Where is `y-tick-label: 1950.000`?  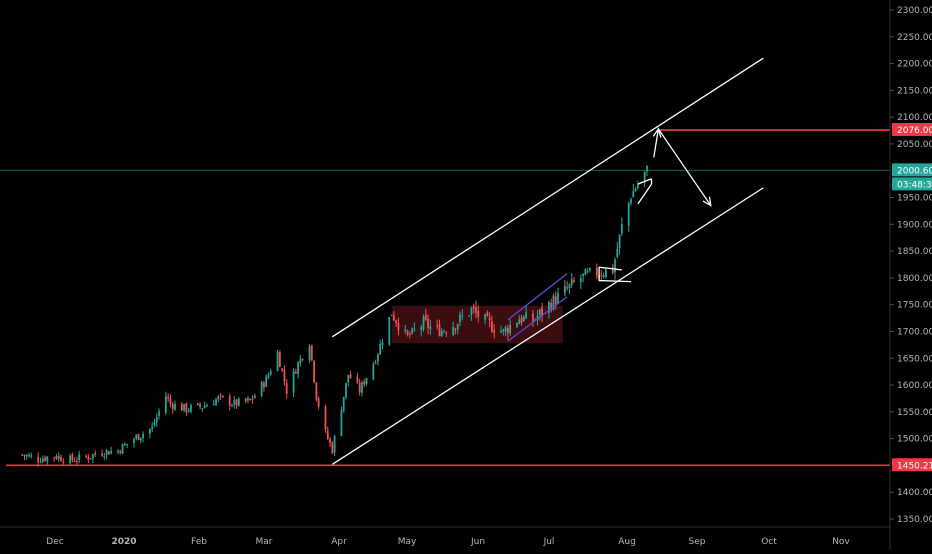
y-tick-label: 1950.000 is located at coordinates (914, 199).